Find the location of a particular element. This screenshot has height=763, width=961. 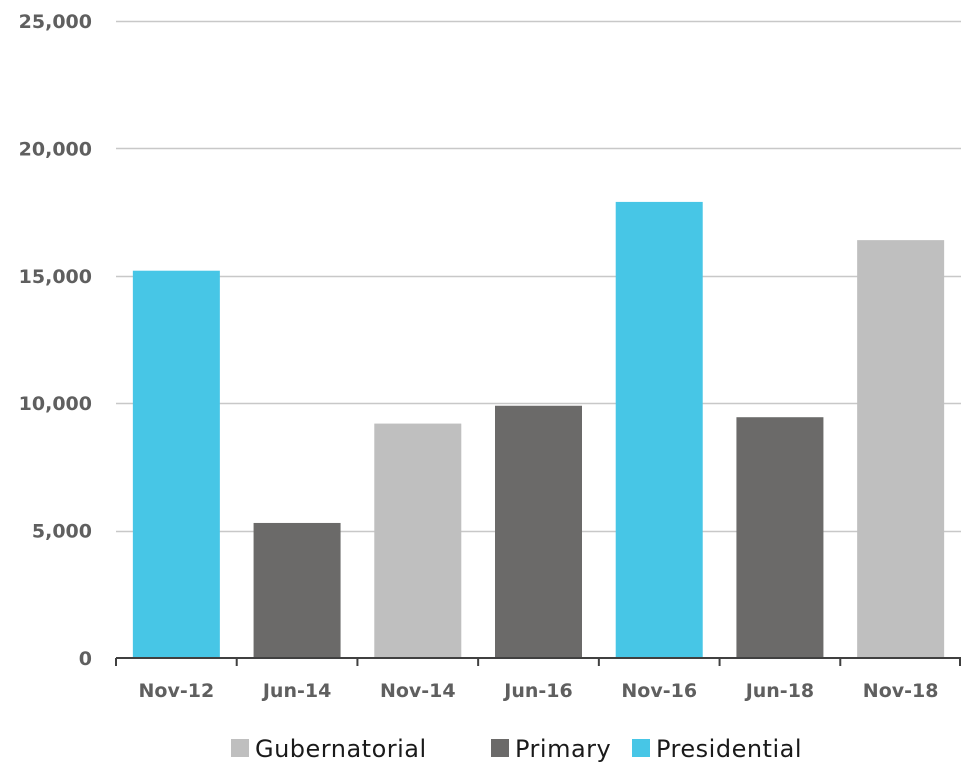

legend-item-gubernatorial: Gubernatorial is located at coordinates (329, 749).